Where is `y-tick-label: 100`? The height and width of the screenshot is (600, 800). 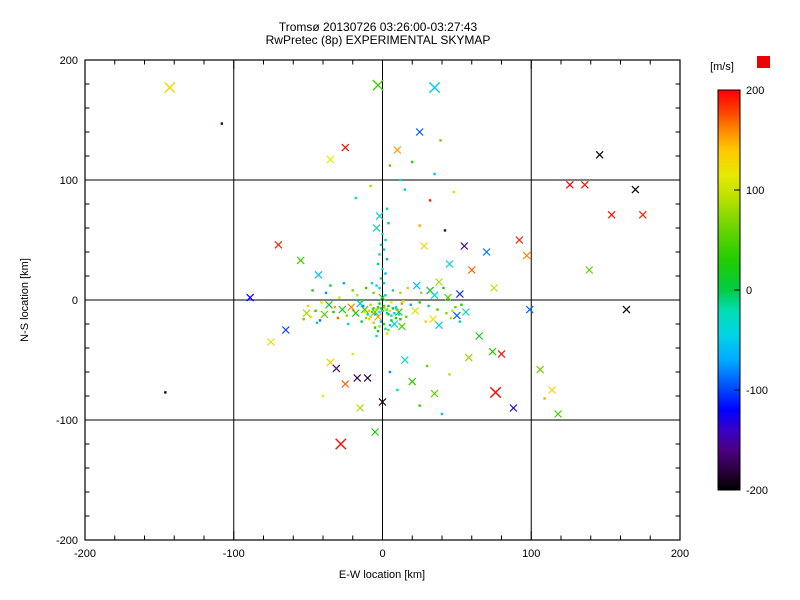 y-tick-label: 100 is located at coordinates (69, 181).